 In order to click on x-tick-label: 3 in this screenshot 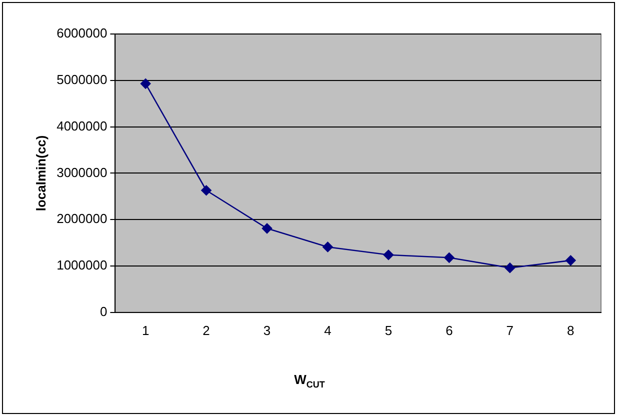, I will do `click(267, 330)`.